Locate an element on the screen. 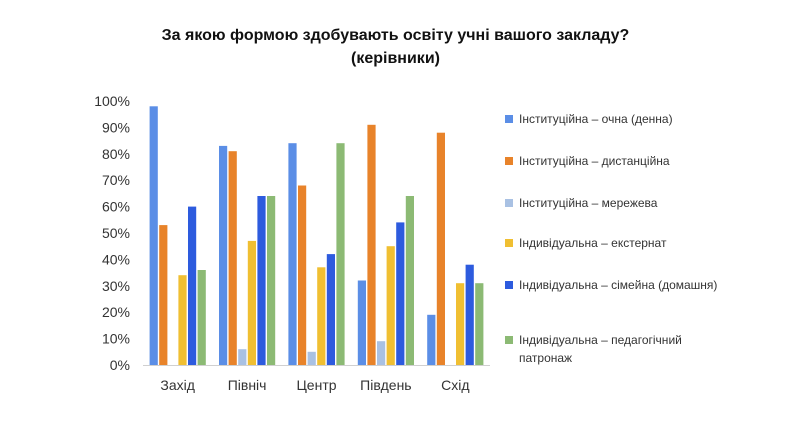 The image size is (791, 432). legend-item: Інституційна – очна (денна) is located at coordinates (612, 119).